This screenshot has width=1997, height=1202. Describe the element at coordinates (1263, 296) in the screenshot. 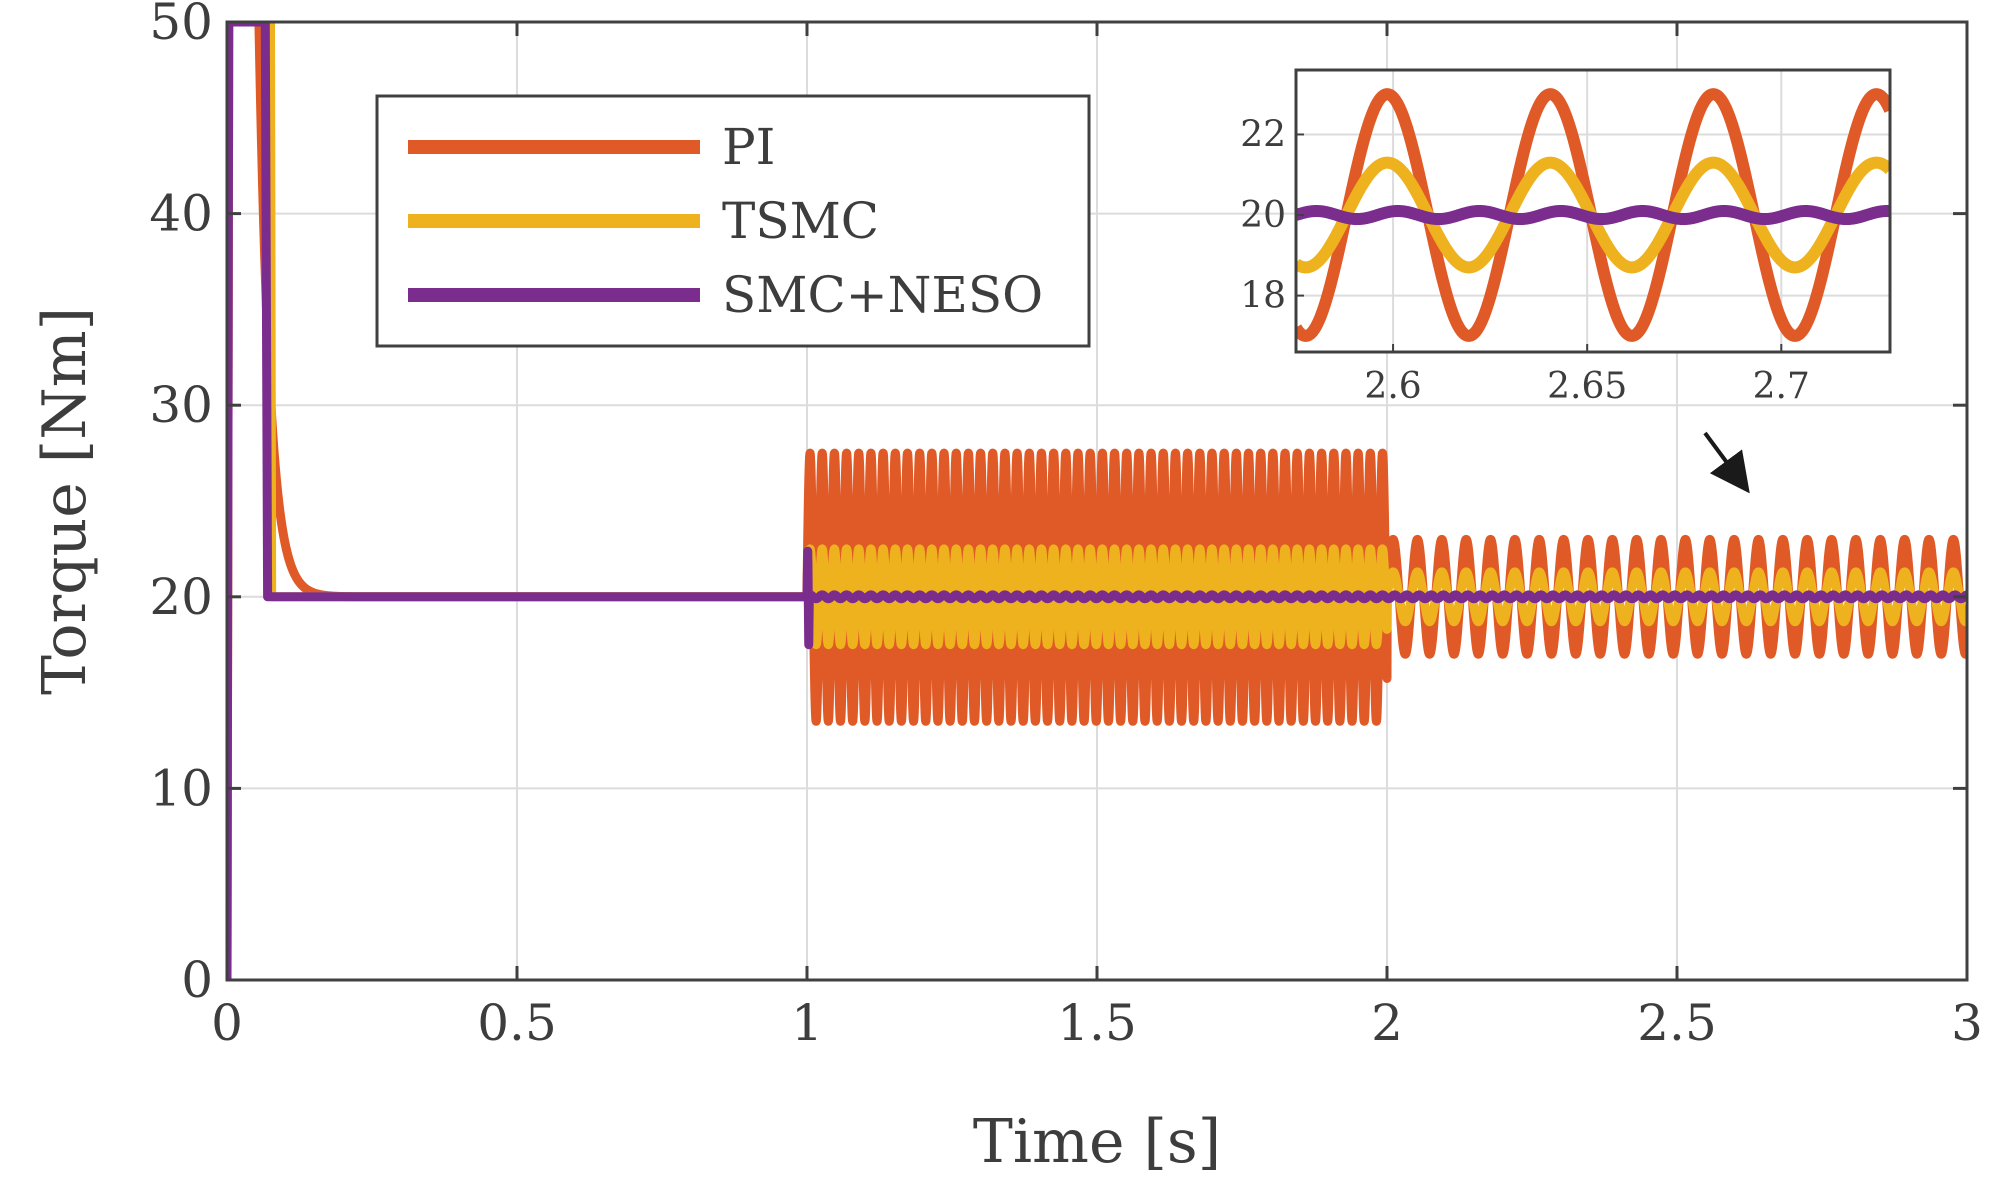

I see `inset-y-tick-label: 18` at that location.